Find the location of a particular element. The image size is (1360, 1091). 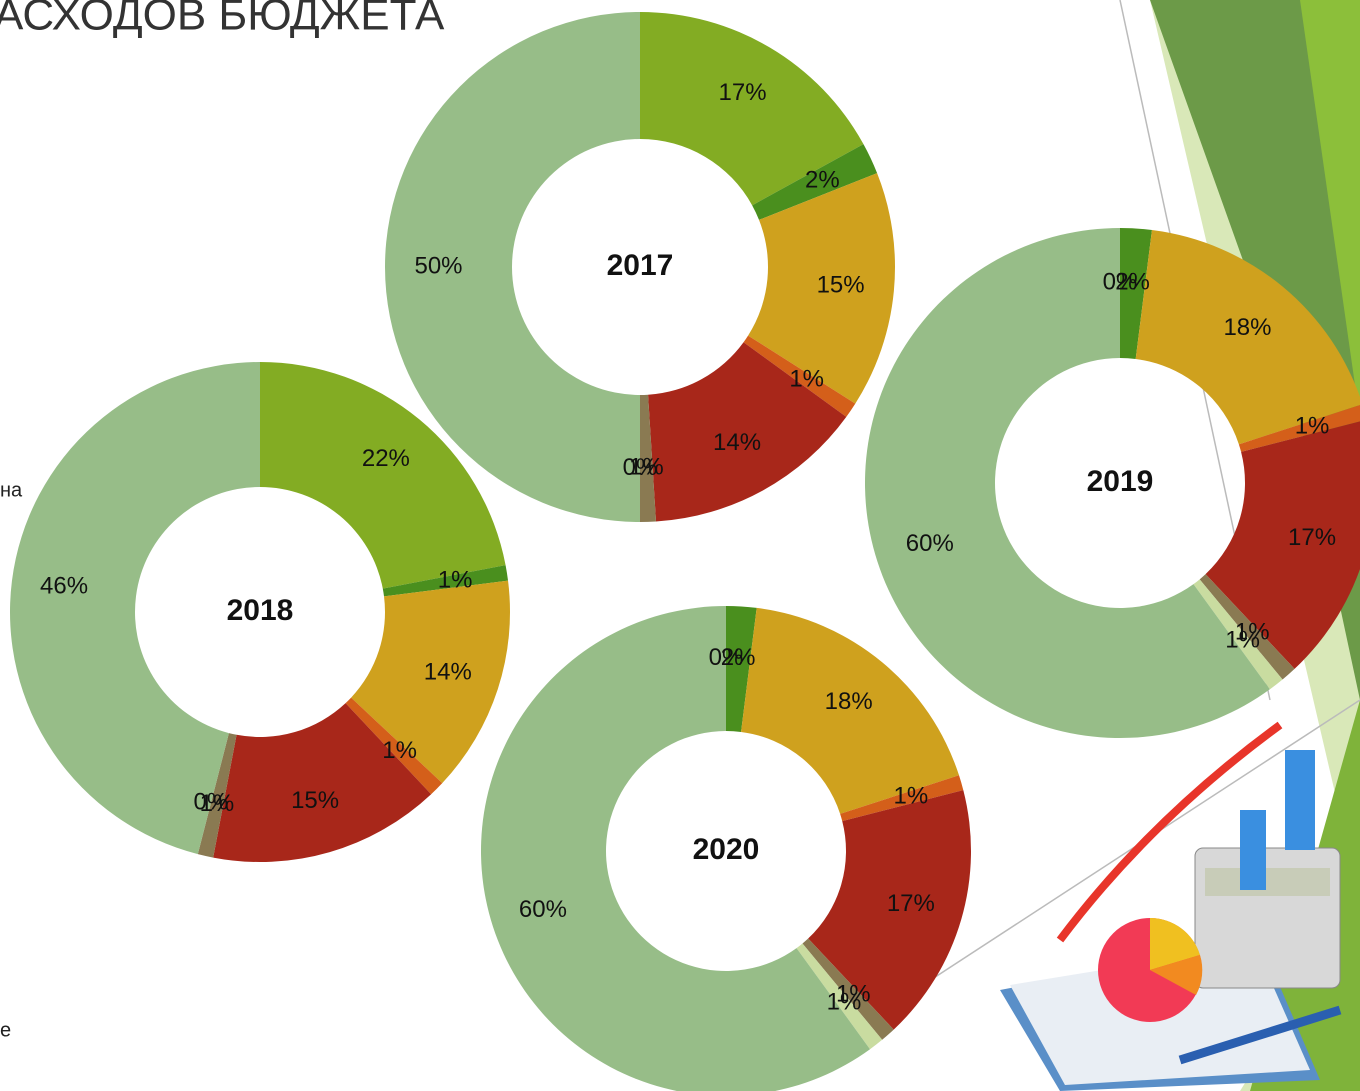

data-label: 22% is located at coordinates (386, 458).